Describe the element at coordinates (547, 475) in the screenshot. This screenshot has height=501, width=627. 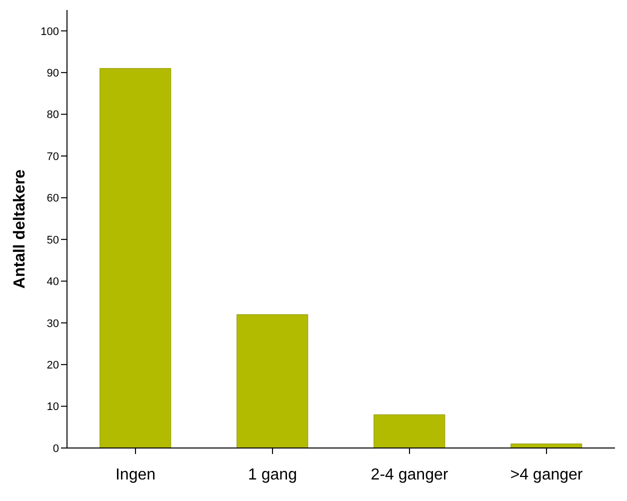
I see `x-tick-label: >4 ganger` at that location.